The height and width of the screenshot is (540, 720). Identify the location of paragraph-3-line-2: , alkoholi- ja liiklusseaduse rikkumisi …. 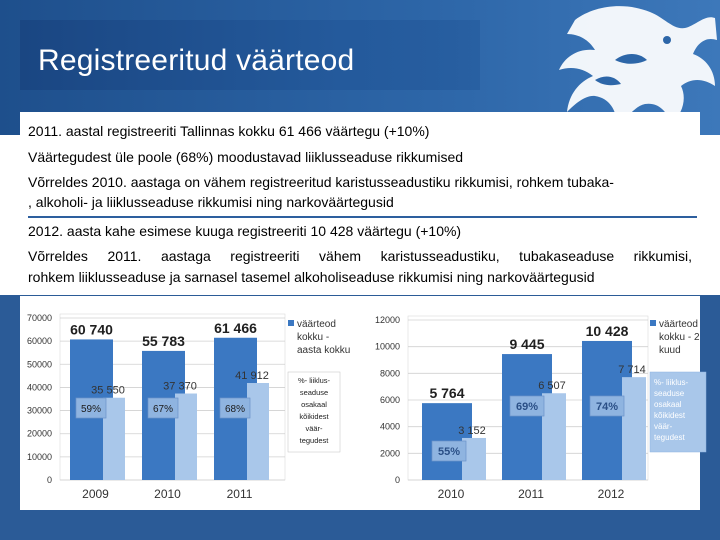
(211, 202).